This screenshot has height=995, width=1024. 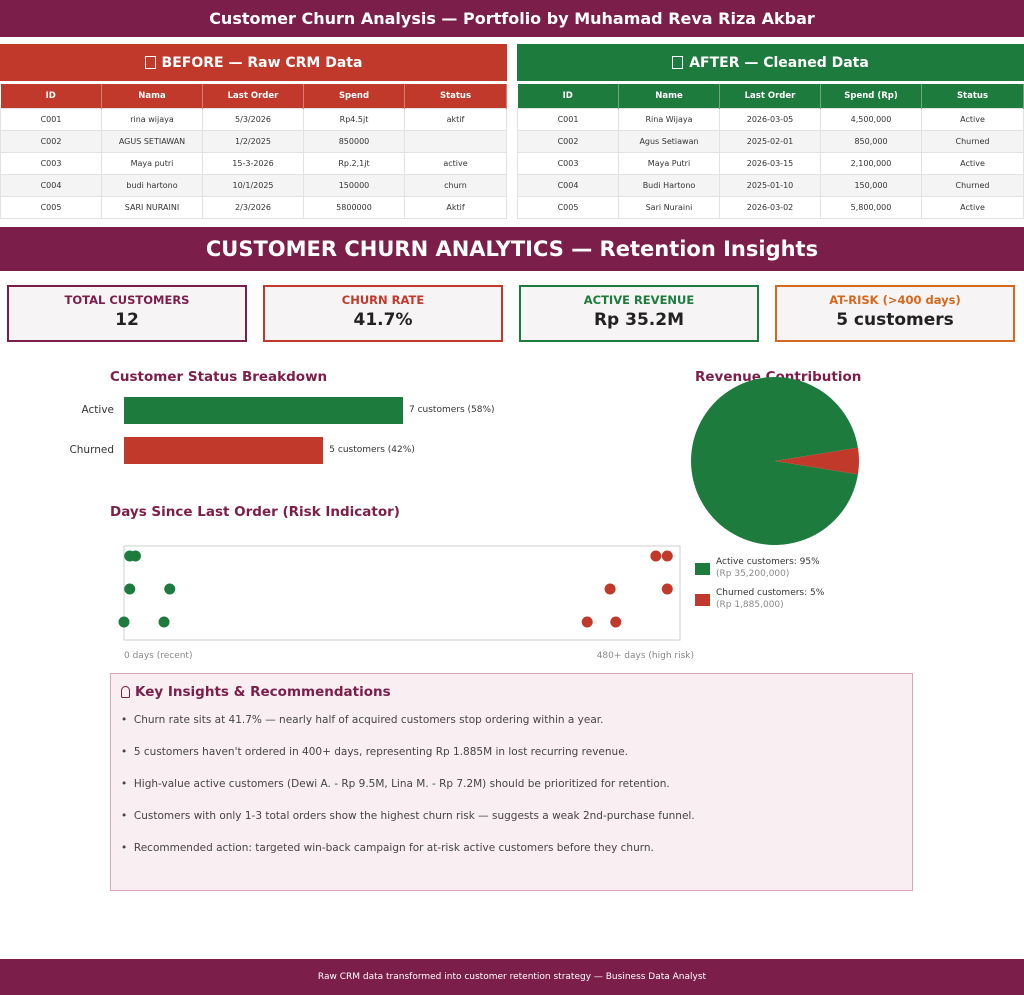 I want to click on table-cell, so click(x=455, y=141).